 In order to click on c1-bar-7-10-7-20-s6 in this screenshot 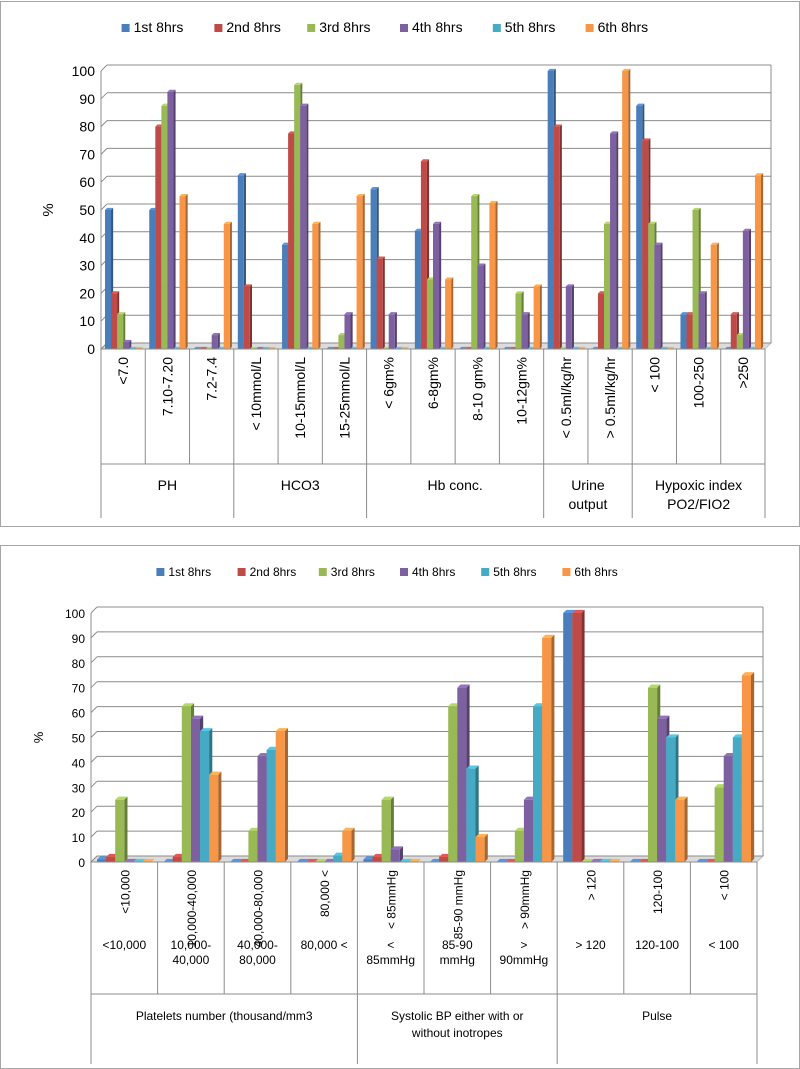, I will do `click(182, 272)`.